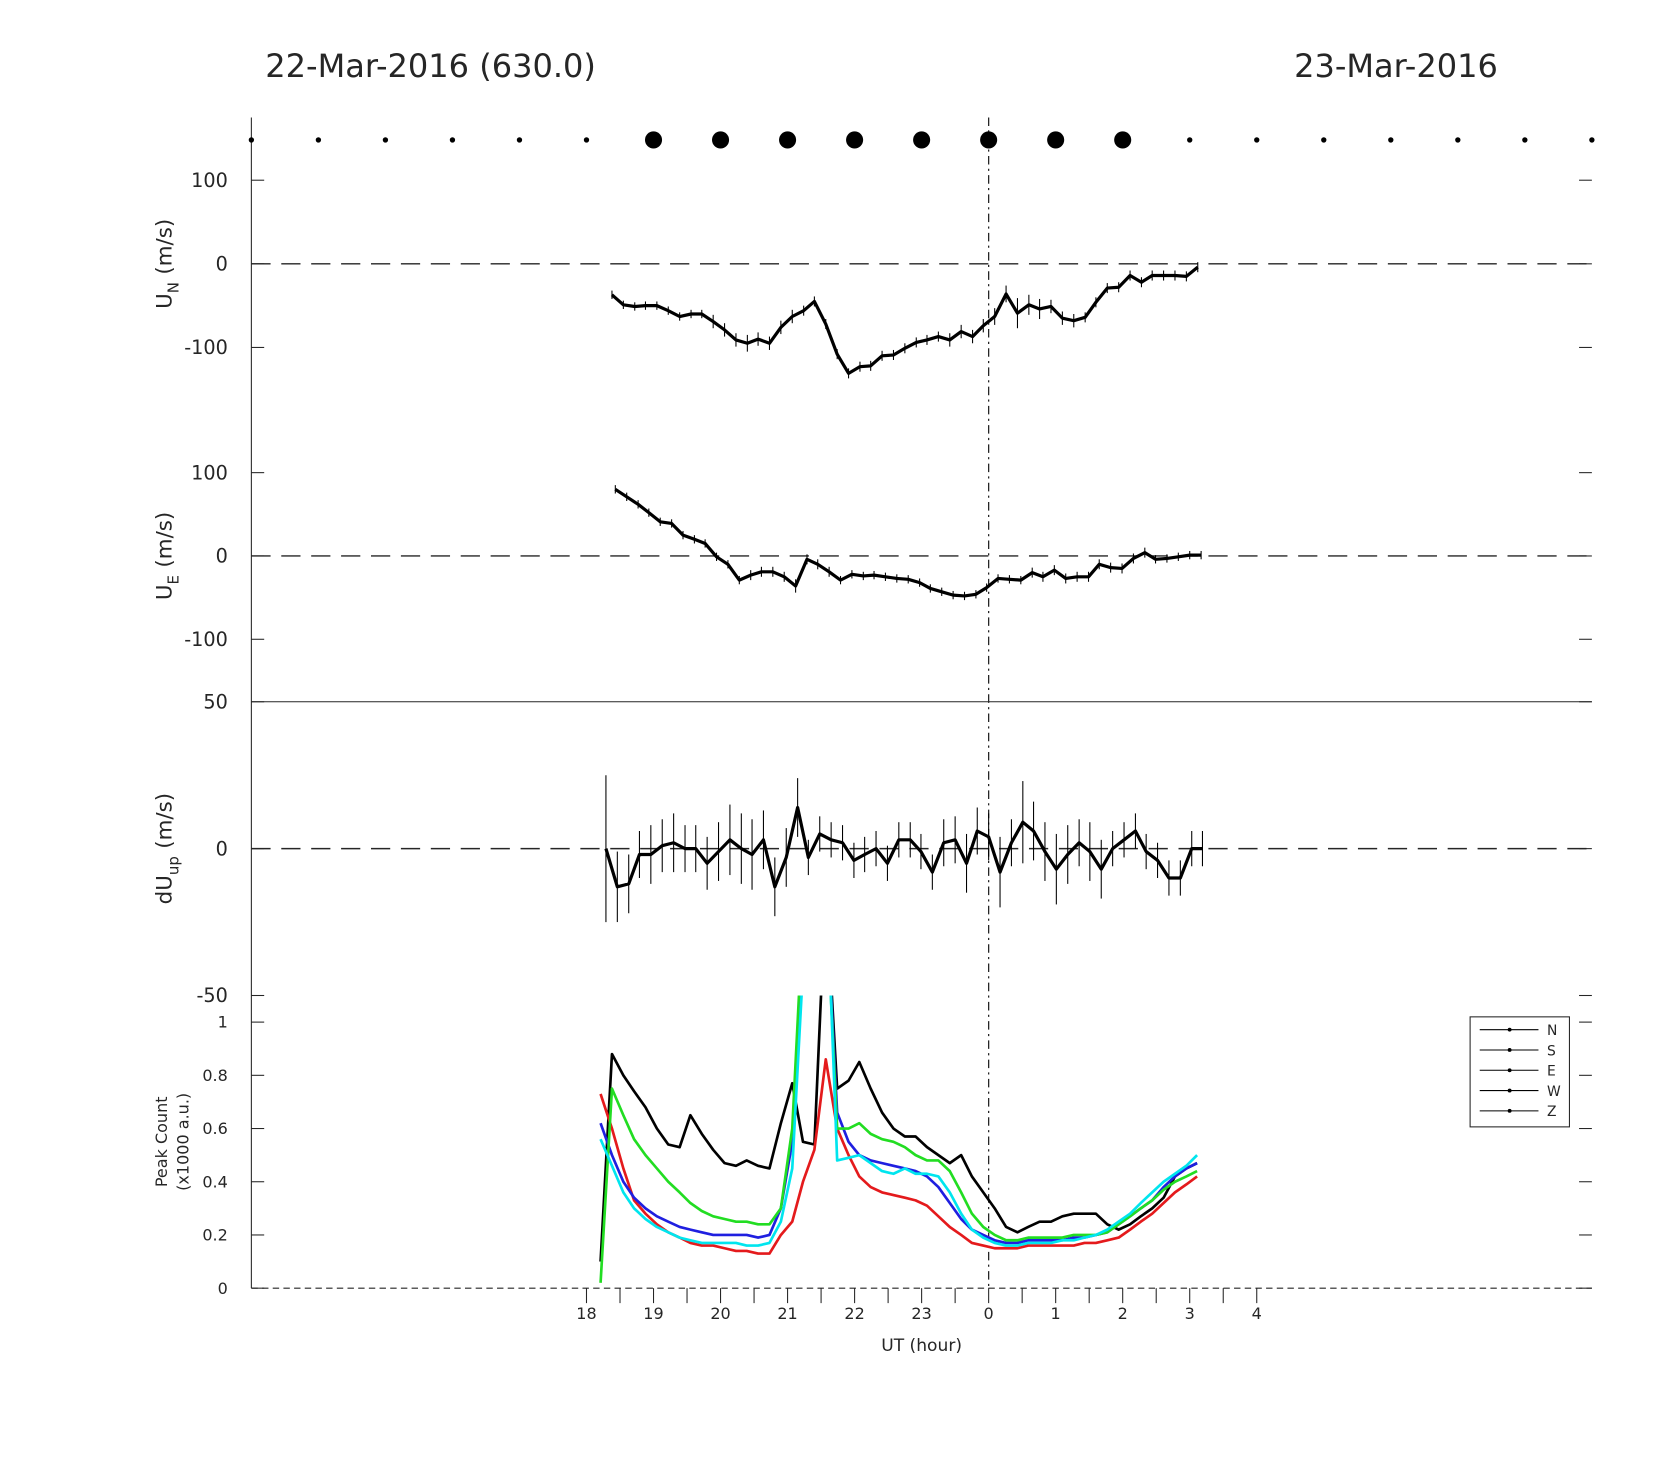 The image size is (1667, 1458). What do you see at coordinates (215, 701) in the screenshot?
I see `y-tick-label: 50` at bounding box center [215, 701].